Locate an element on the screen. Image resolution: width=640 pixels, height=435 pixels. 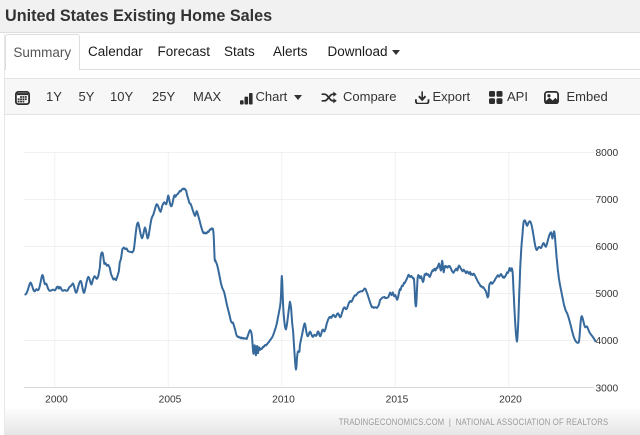
svg-text: 3000 is located at coordinates (607, 389).